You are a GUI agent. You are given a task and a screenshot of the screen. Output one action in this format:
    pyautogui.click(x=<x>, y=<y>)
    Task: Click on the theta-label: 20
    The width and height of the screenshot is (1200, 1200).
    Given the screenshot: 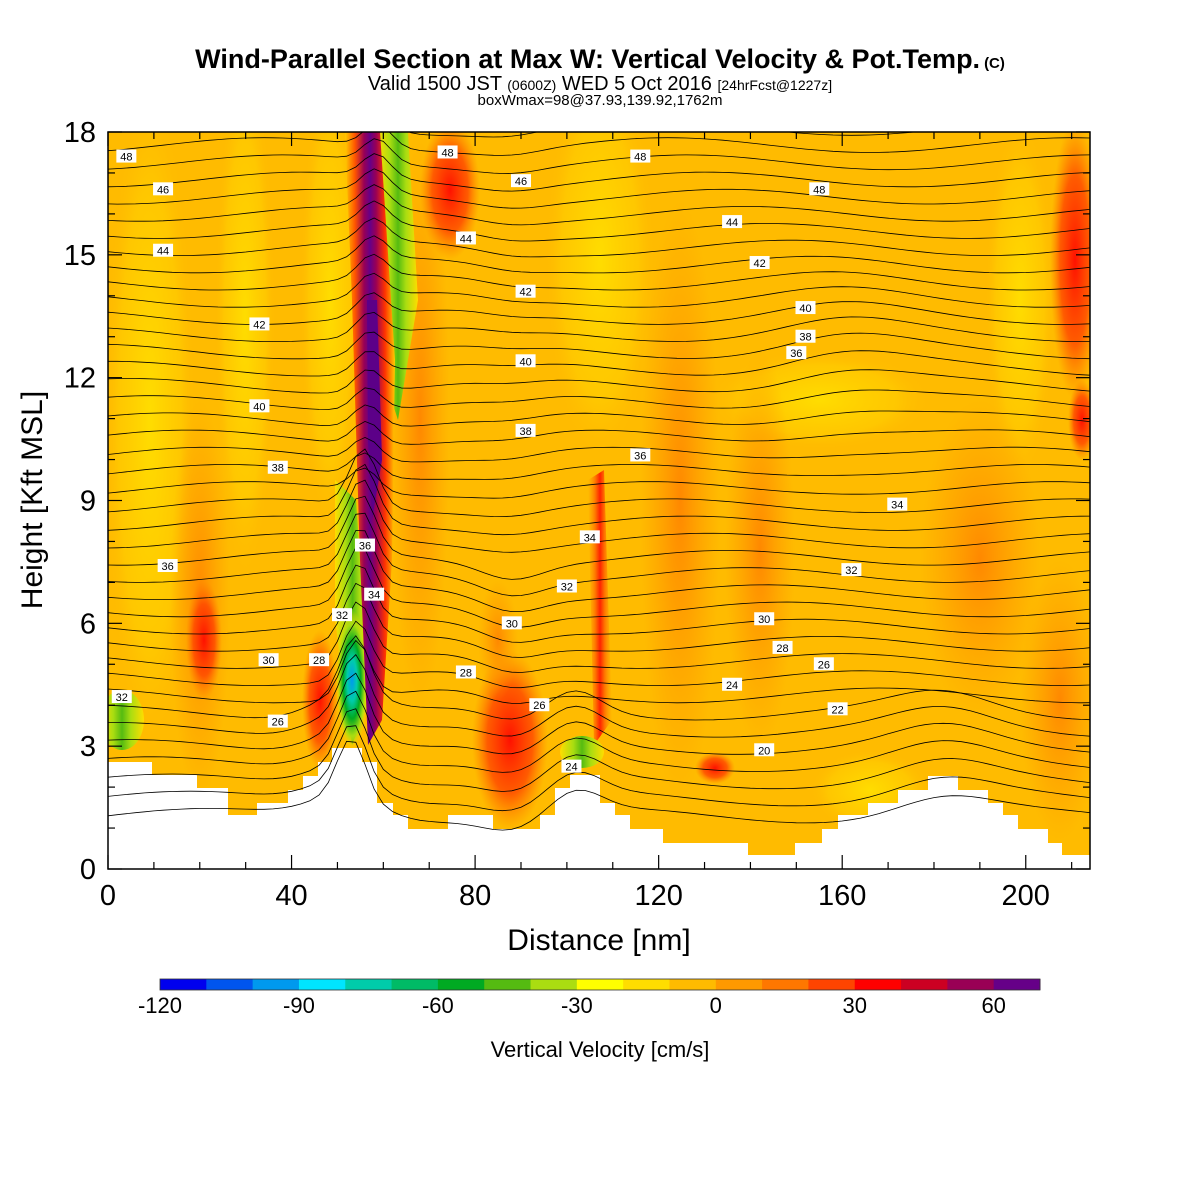 What is the action you would take?
    pyautogui.click(x=764, y=750)
    